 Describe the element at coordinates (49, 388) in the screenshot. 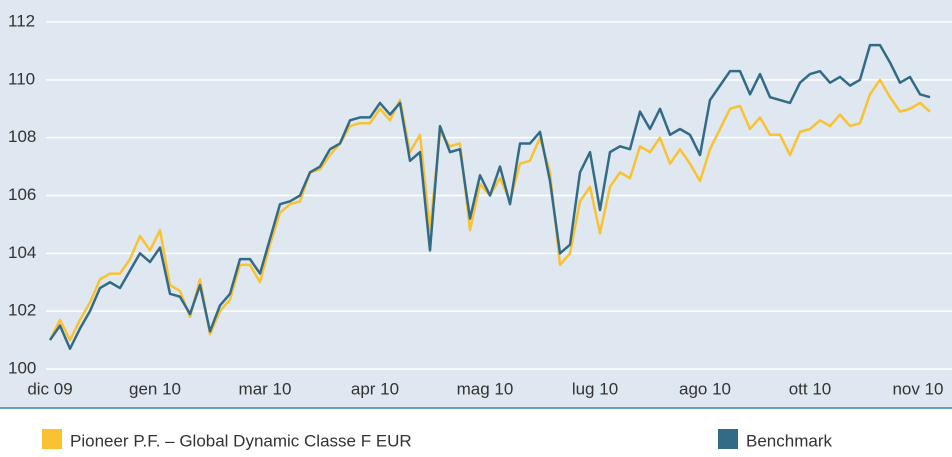

I see `x-tick-label: dic 09` at that location.